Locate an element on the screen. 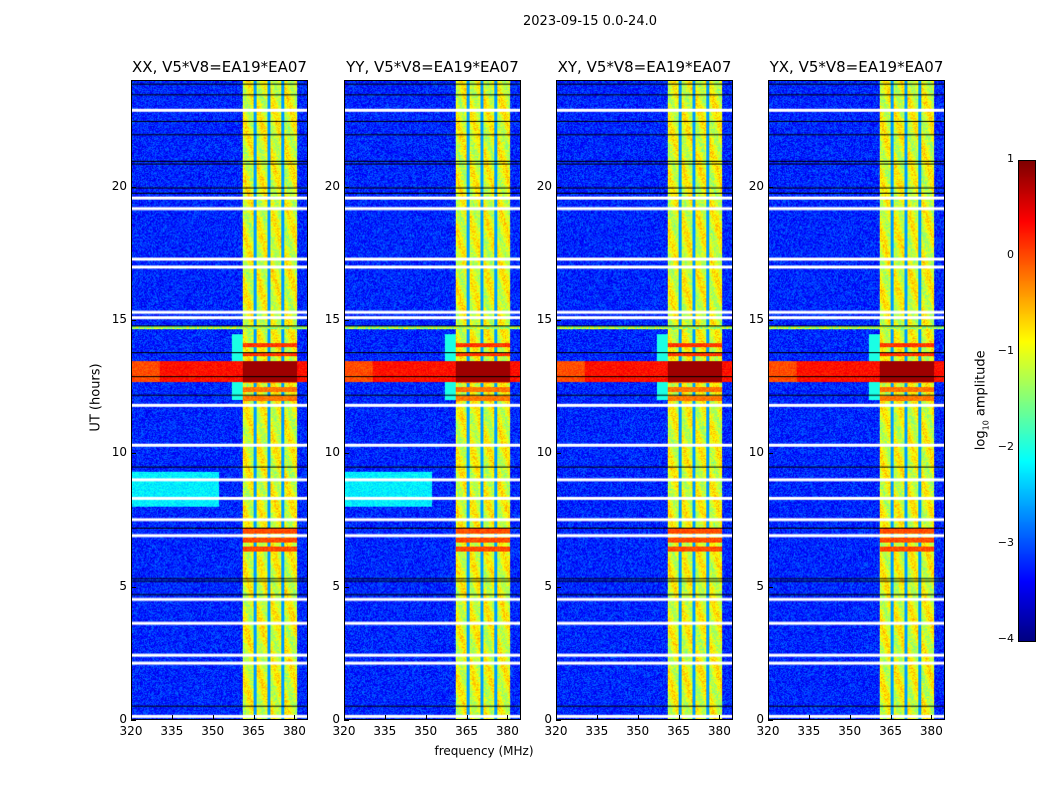 The width and height of the screenshot is (1050, 800). colorbar-tick-label: −1 is located at coordinates (1005, 350).